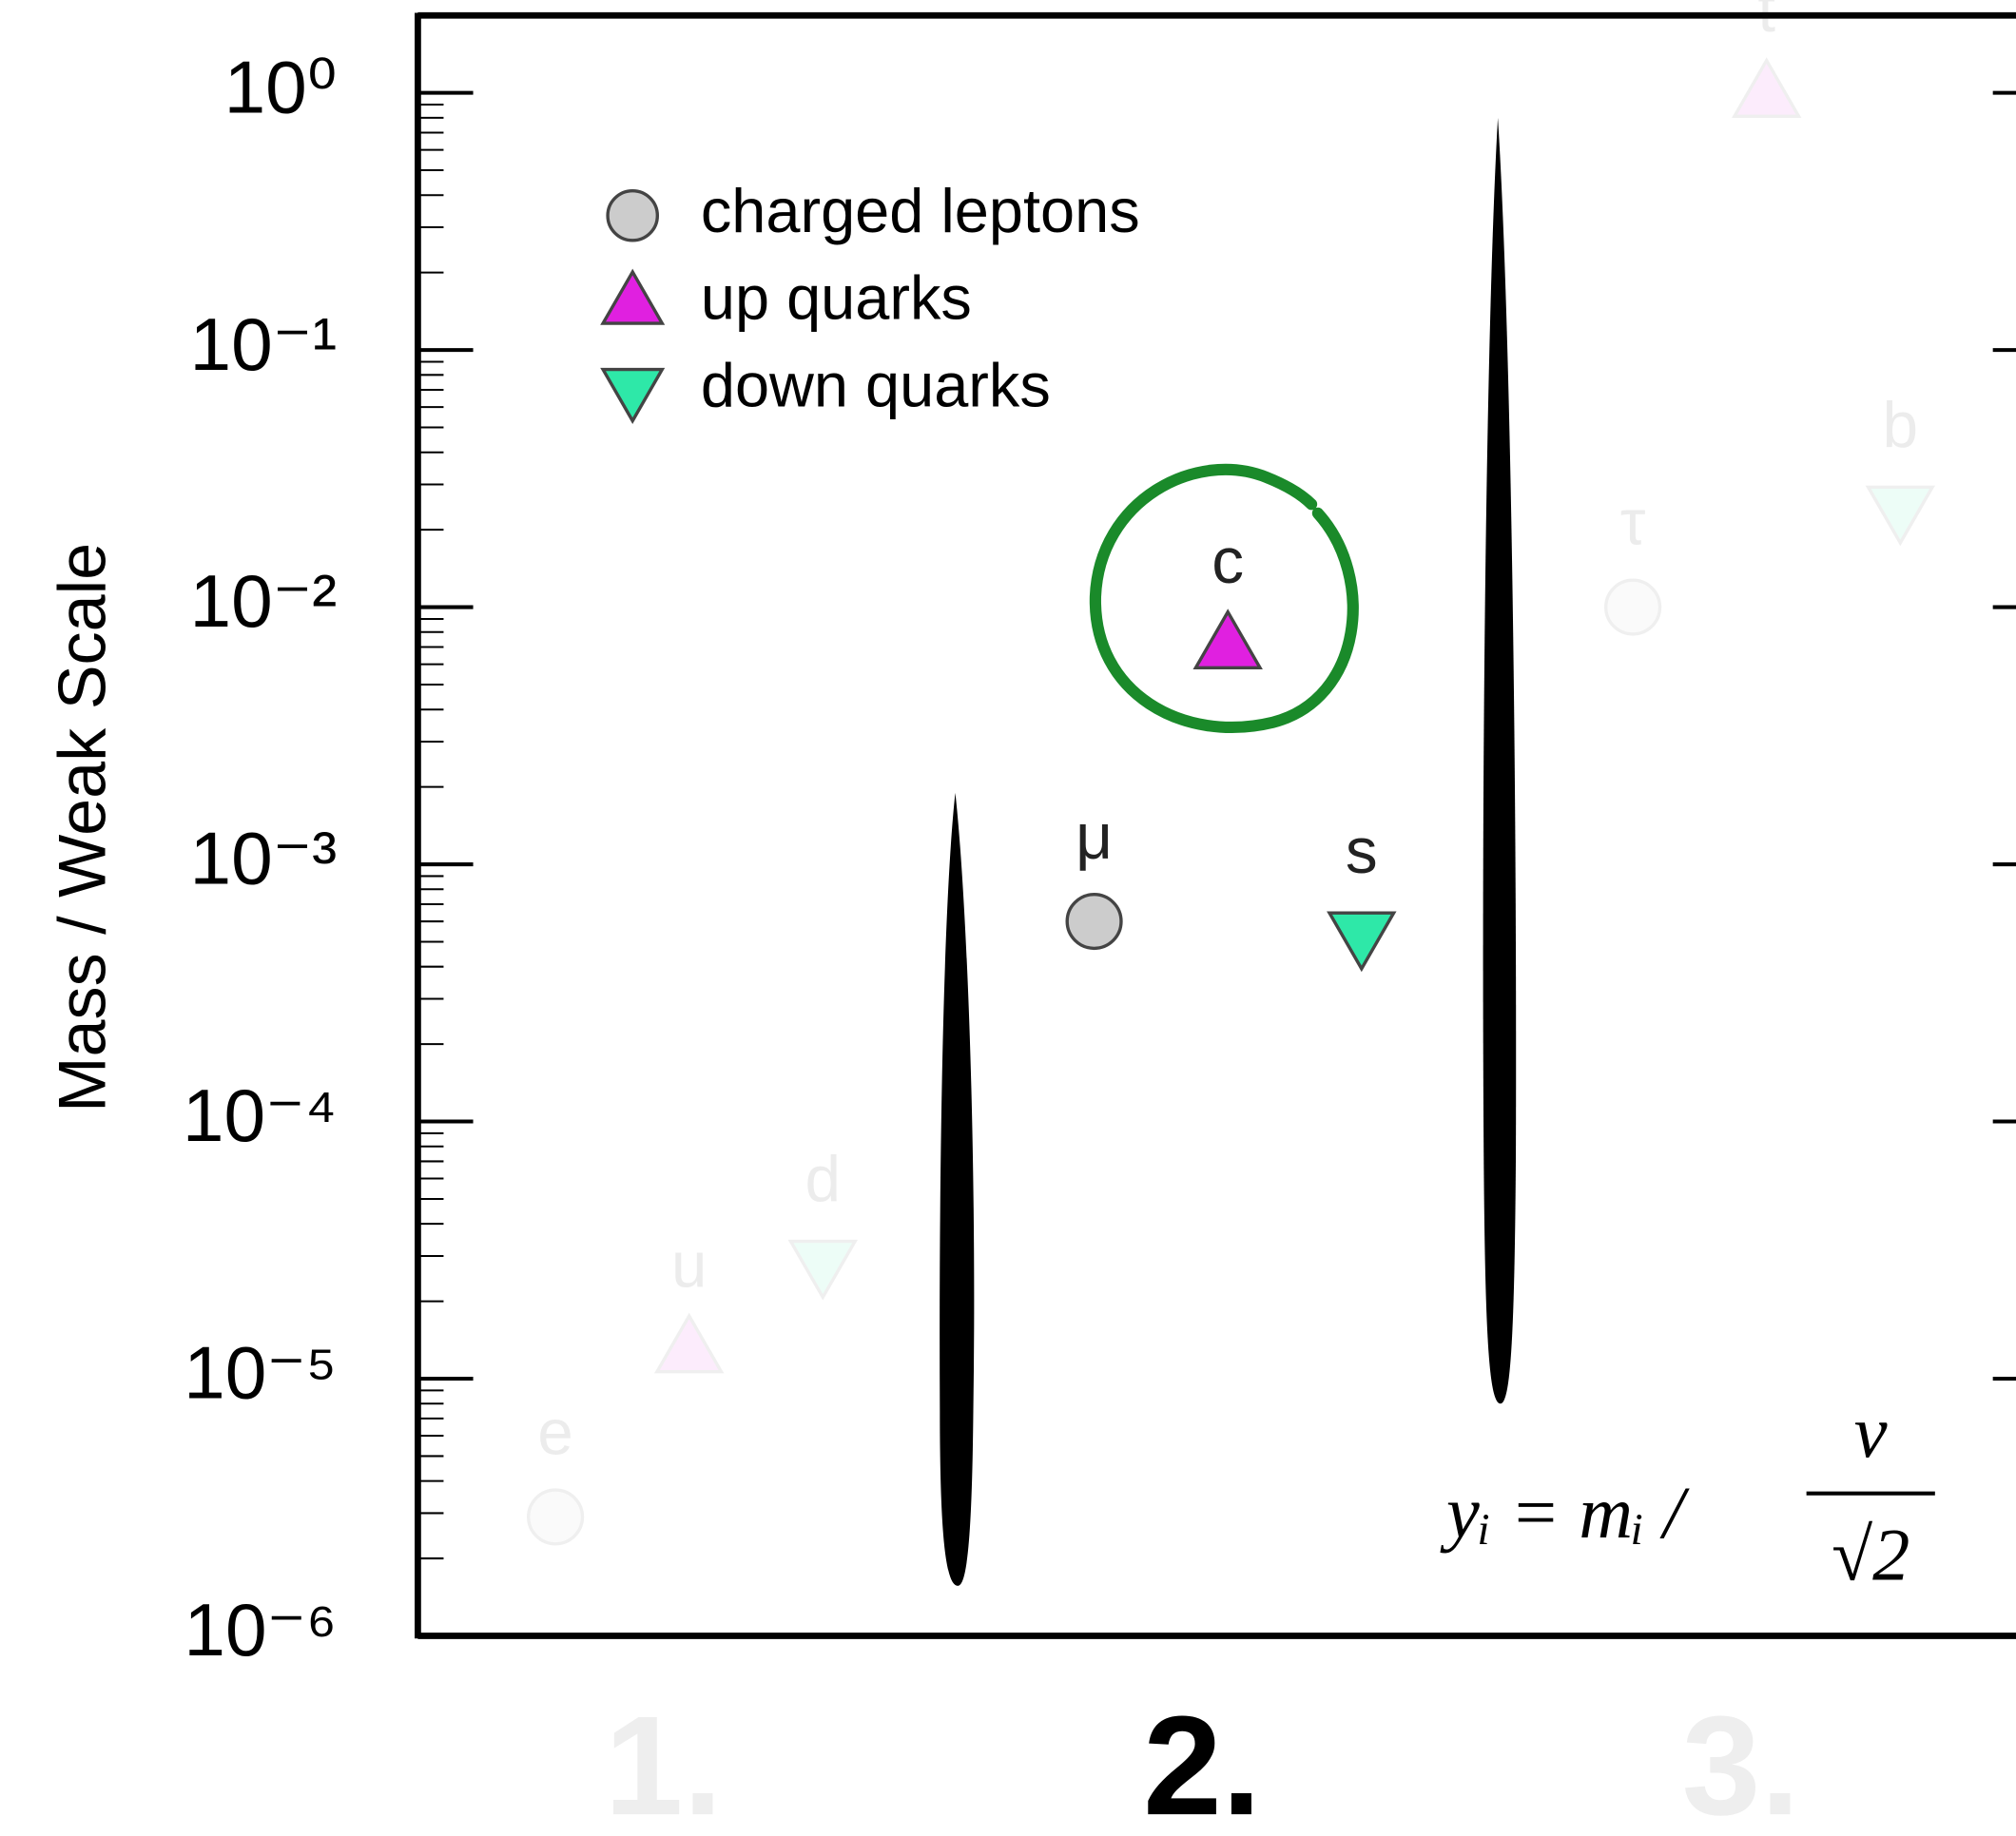 The image size is (2016, 1836). I want to click on point-label: e, so click(555, 1433).